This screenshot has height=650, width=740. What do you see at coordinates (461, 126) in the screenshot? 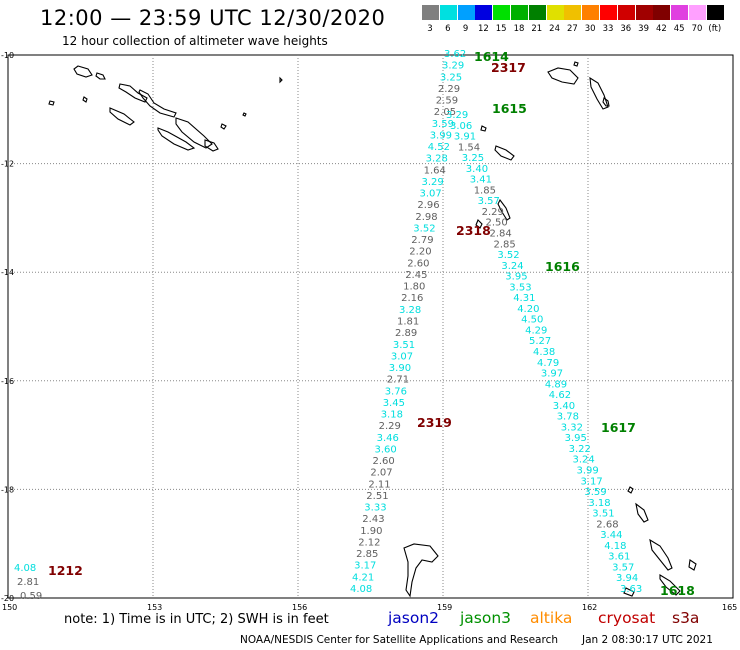
I see `wave-height-value: 3.06` at bounding box center [461, 126].